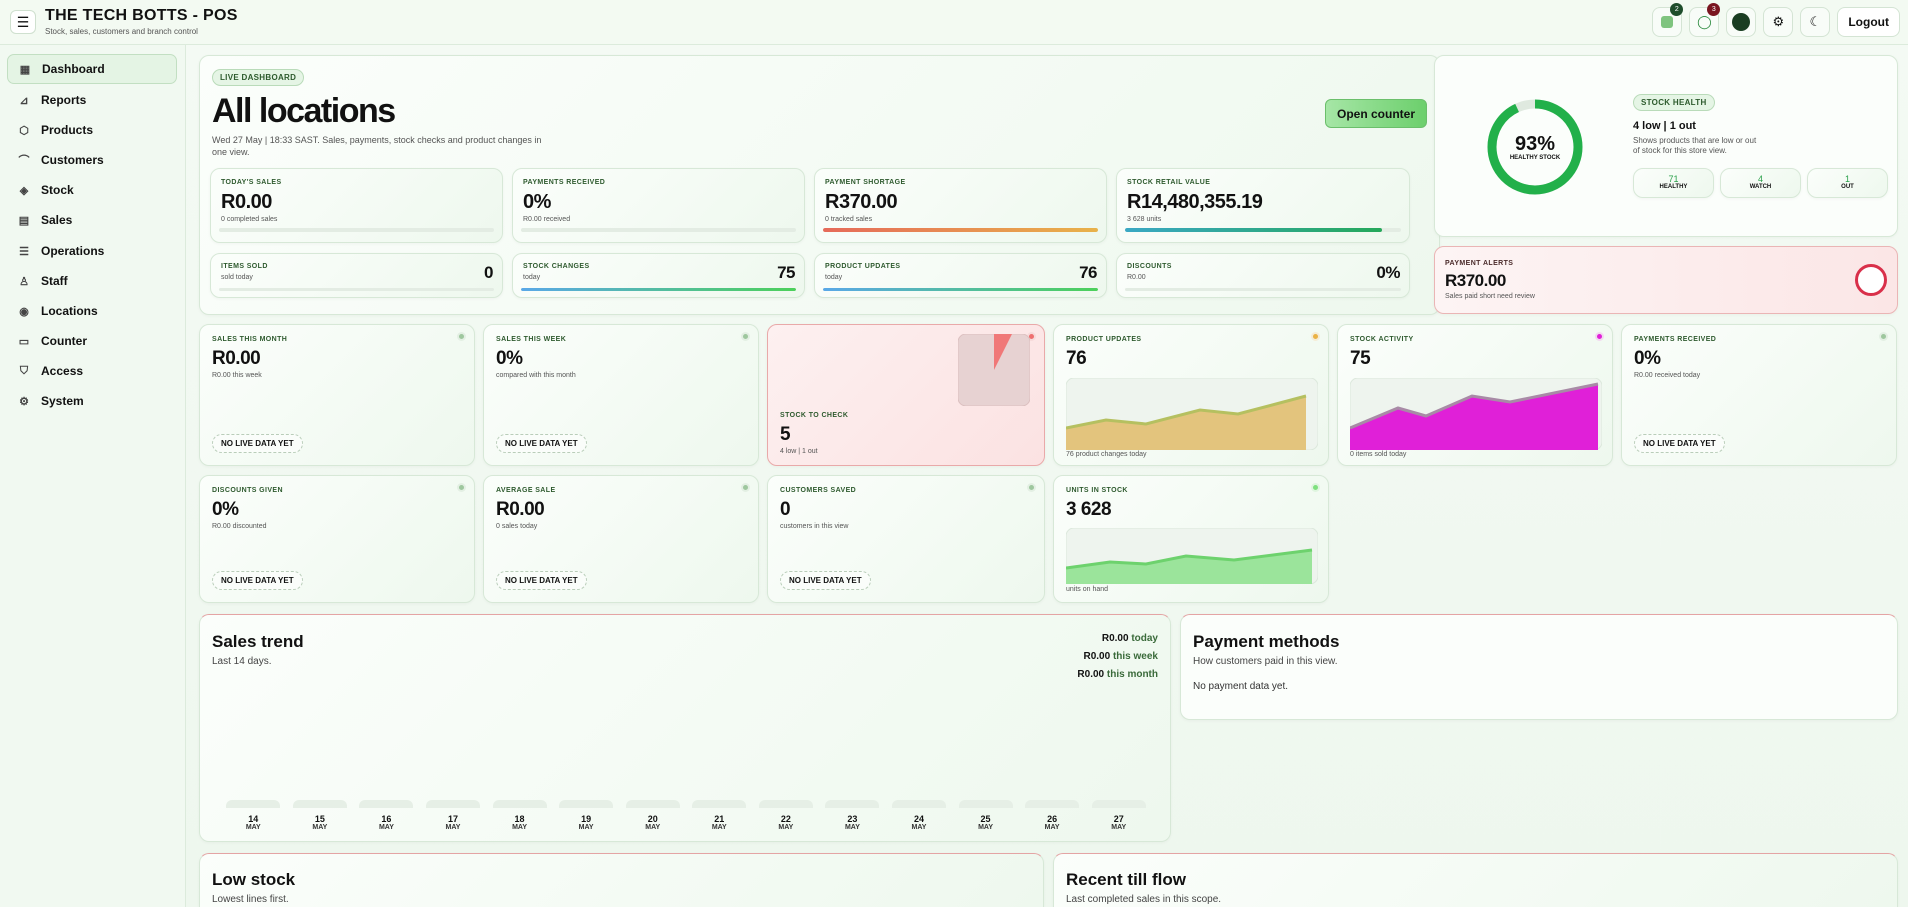  I want to click on chart-area, so click(1186, 423).